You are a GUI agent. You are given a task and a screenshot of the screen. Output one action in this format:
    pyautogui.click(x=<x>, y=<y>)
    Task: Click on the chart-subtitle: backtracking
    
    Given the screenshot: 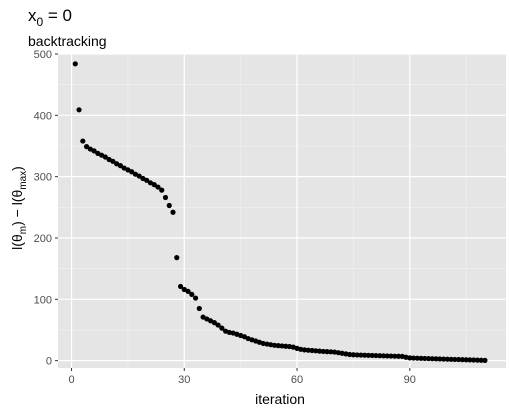 What is the action you would take?
    pyautogui.click(x=67, y=41)
    